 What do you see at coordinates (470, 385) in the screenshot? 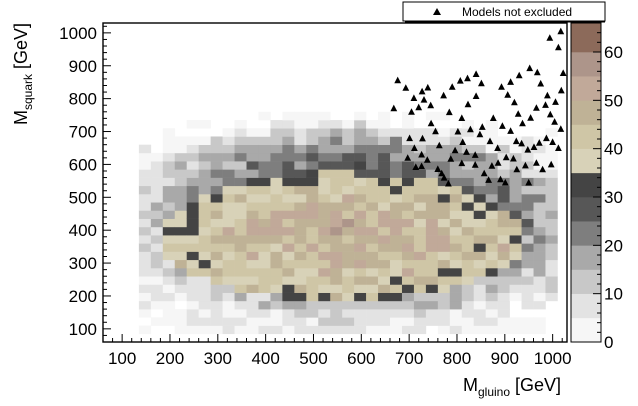
I see `x-axis-title-main: M` at bounding box center [470, 385].